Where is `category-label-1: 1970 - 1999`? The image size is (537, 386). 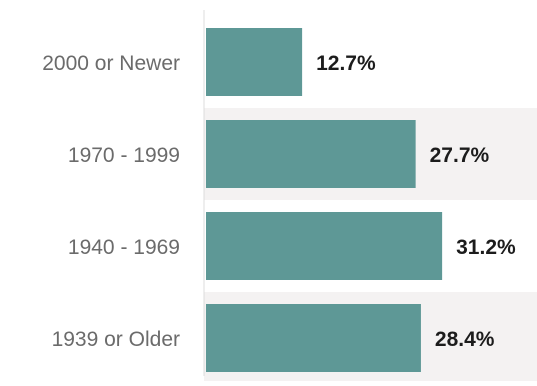
category-label-1: 1970 - 1999 is located at coordinates (124, 155).